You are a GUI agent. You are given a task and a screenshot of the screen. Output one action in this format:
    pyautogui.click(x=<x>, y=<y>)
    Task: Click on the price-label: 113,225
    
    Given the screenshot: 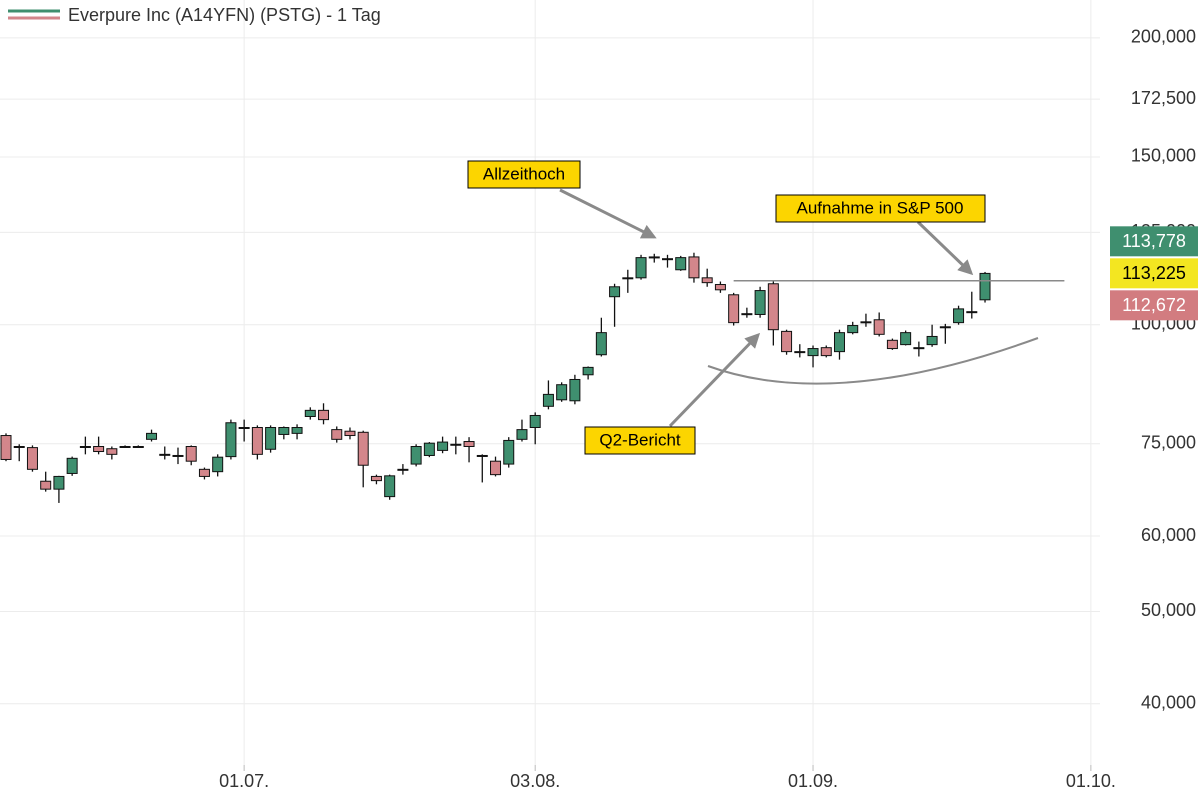 What is the action you would take?
    pyautogui.click(x=1154, y=273)
    